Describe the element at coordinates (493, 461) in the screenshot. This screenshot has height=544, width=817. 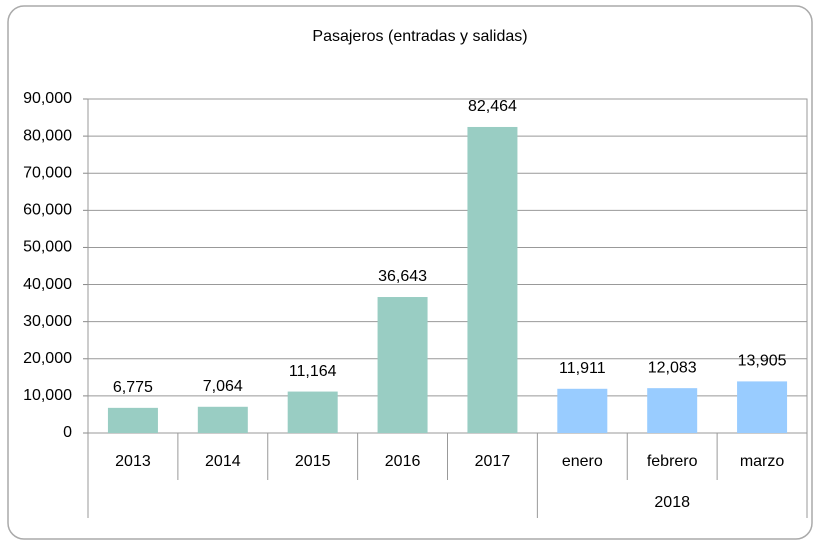
I see `x-tick-label: 2017` at that location.